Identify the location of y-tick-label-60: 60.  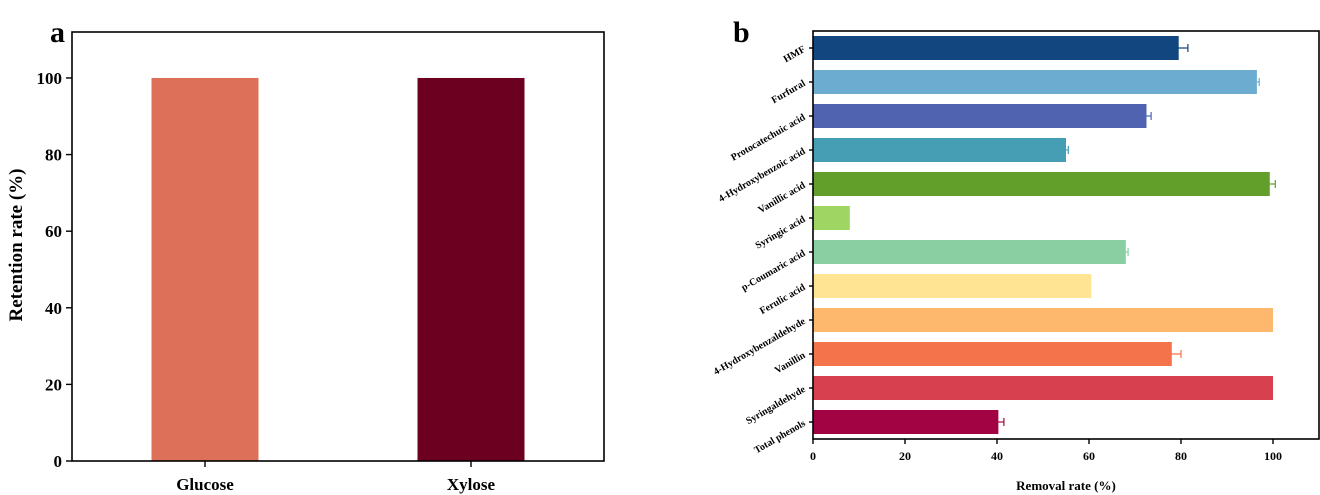
(53, 231).